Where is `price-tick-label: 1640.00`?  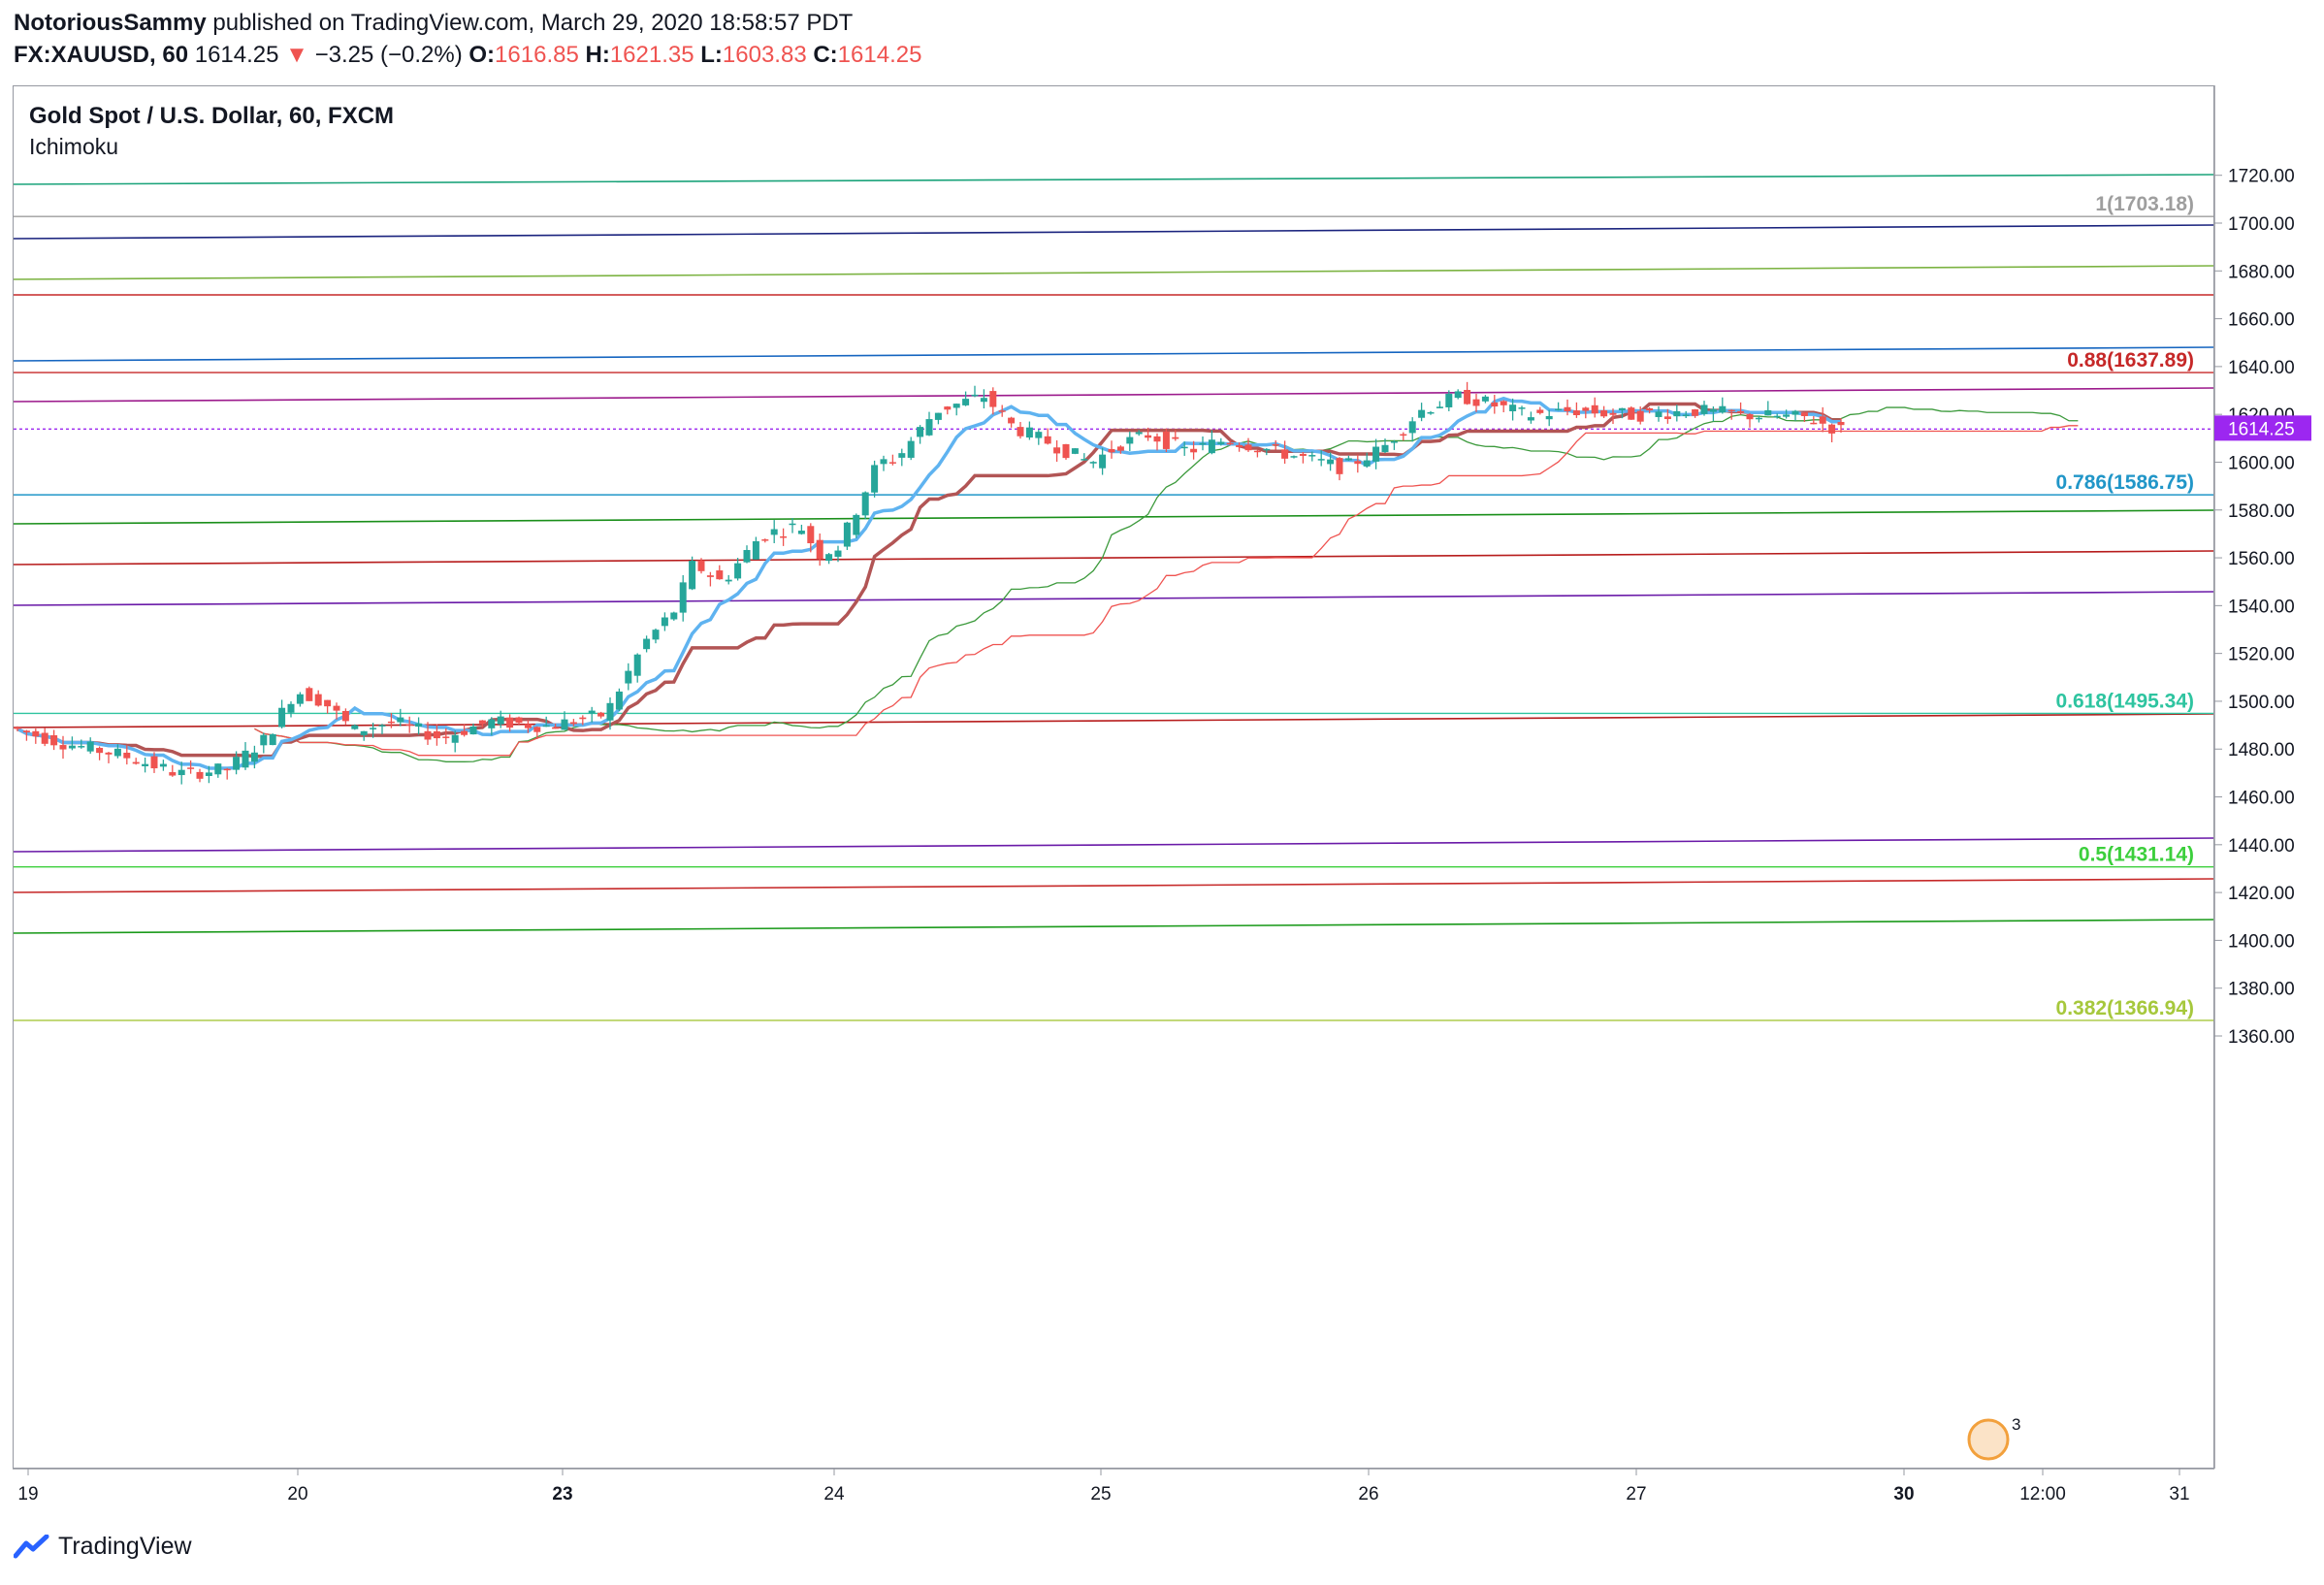 price-tick-label: 1640.00 is located at coordinates (2261, 368).